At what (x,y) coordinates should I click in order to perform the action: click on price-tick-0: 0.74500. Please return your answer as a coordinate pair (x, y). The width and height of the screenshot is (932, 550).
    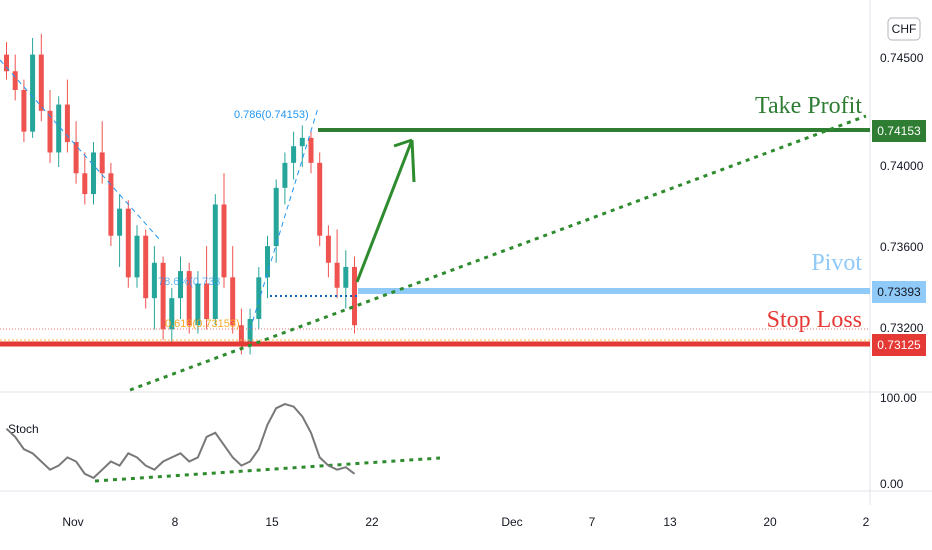
    Looking at the image, I should click on (902, 58).